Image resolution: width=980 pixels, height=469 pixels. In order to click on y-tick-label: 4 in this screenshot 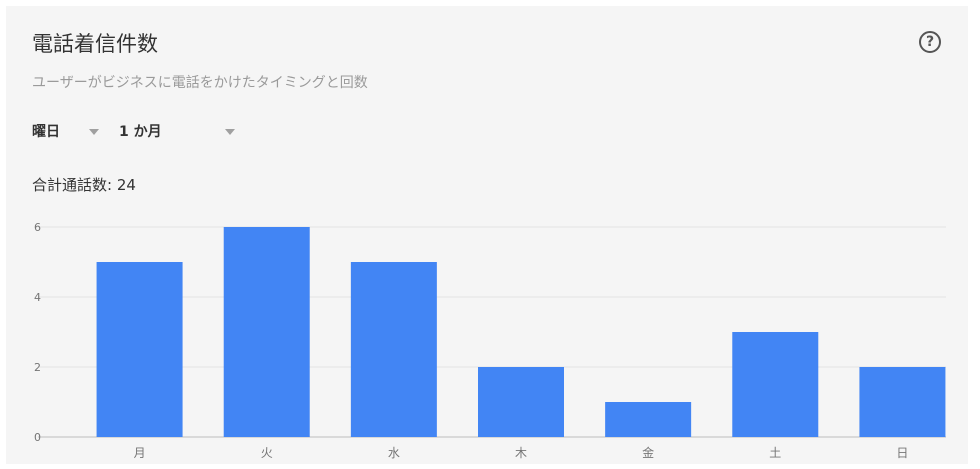, I will do `click(37, 297)`.